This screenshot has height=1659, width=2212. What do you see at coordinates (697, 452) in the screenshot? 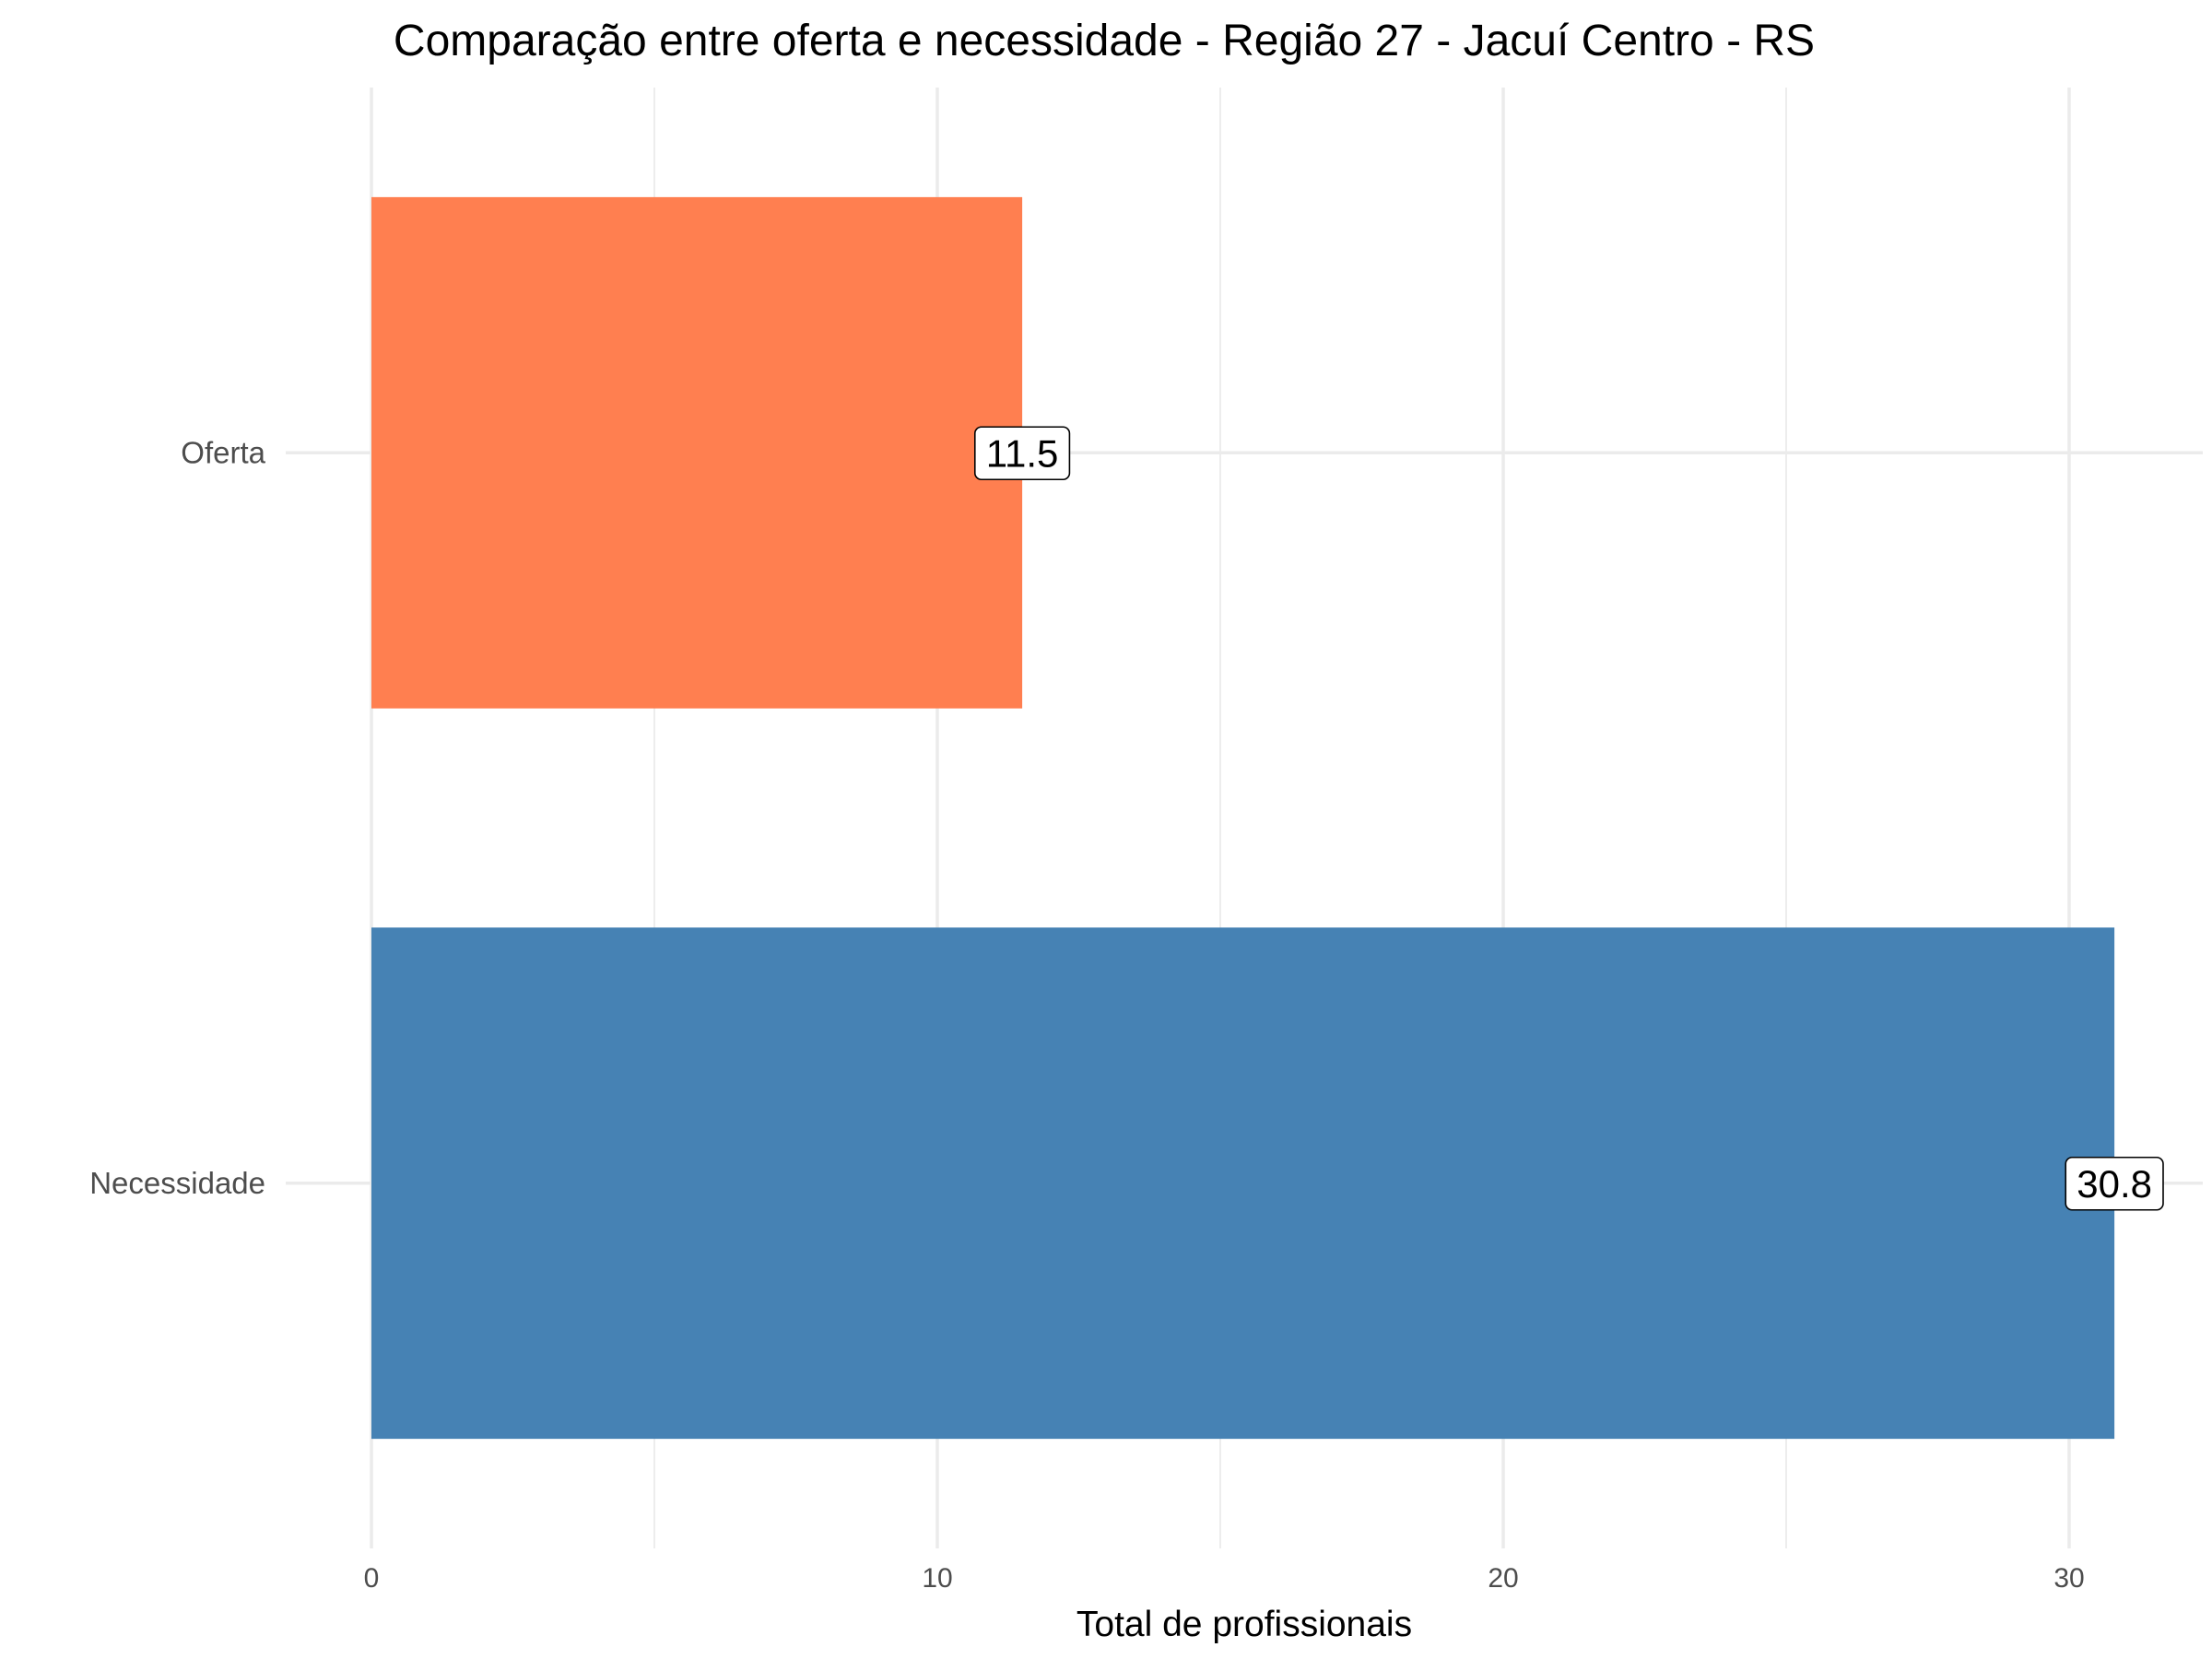
I see `bar-oferta` at bounding box center [697, 452].